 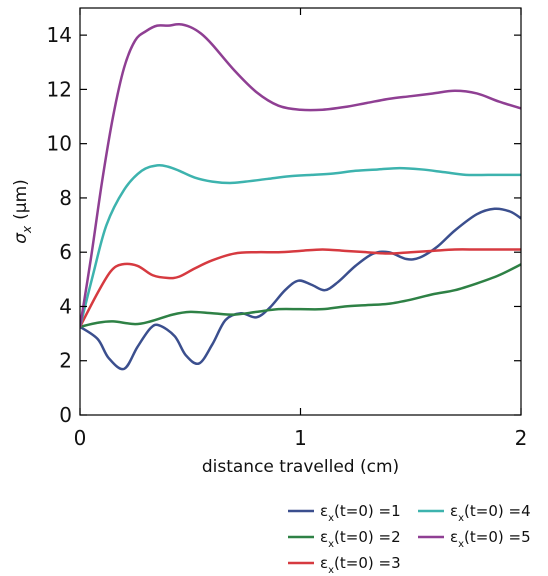 I want to click on x-tick-label-2: 2, so click(x=521, y=438).